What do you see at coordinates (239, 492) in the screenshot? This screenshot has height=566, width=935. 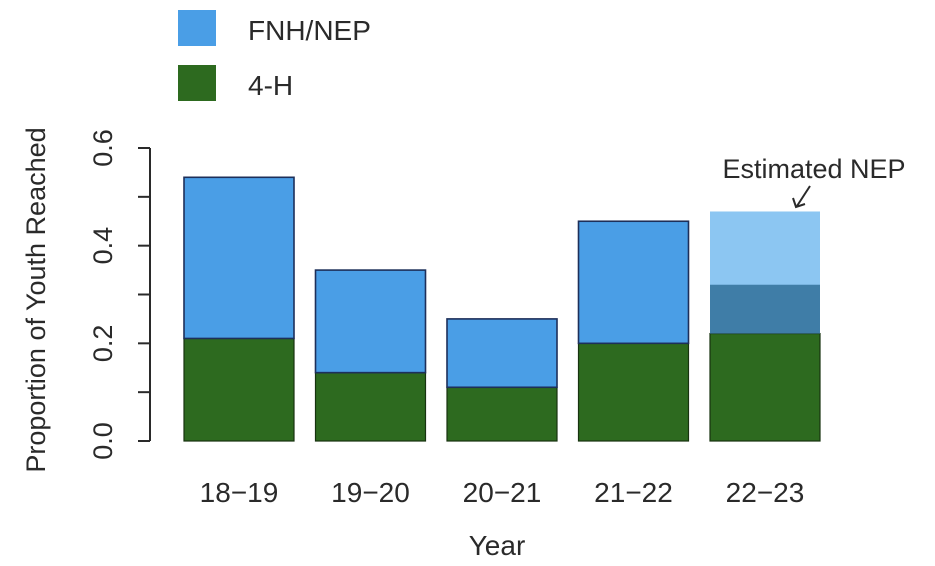 I see `x-tick-label: 18−19` at bounding box center [239, 492].